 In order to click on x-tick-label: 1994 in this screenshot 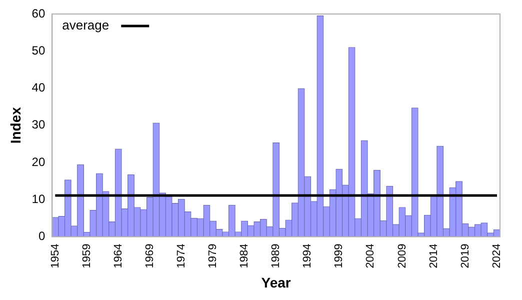, I will do `click(308, 256)`.